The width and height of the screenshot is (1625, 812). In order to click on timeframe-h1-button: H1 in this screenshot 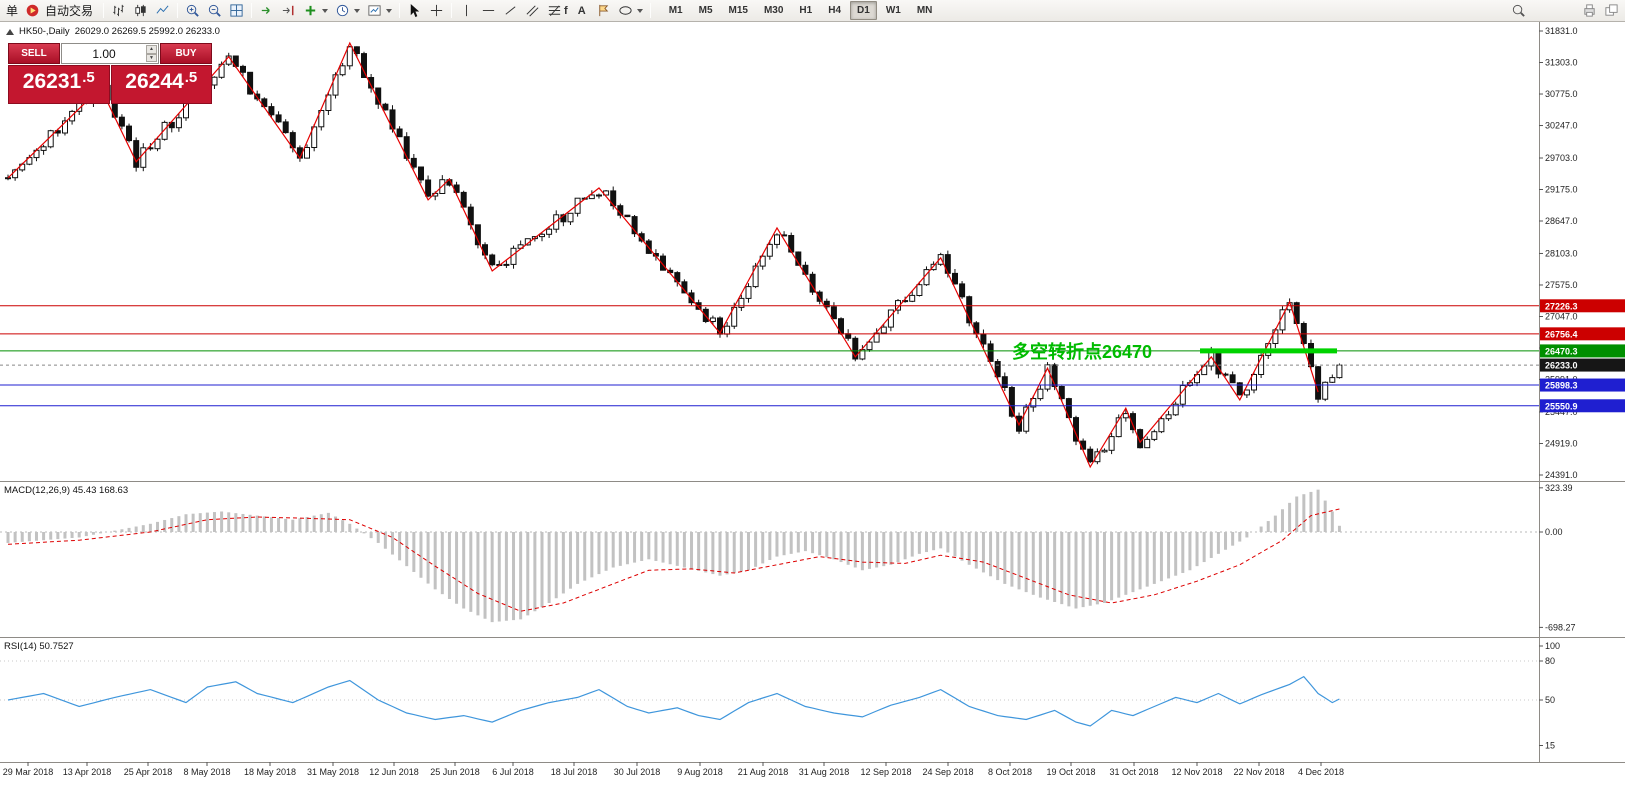, I will do `click(806, 10)`.